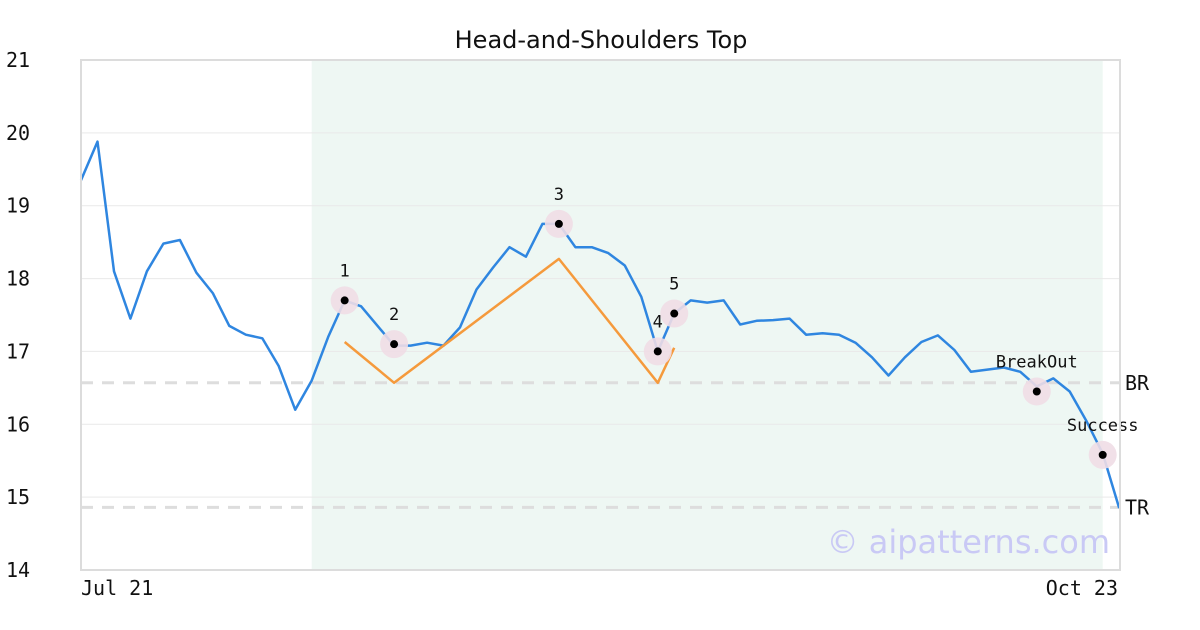 The height and width of the screenshot is (630, 1200). Describe the element at coordinates (18, 424) in the screenshot. I see `y-tick-label: 16` at that location.